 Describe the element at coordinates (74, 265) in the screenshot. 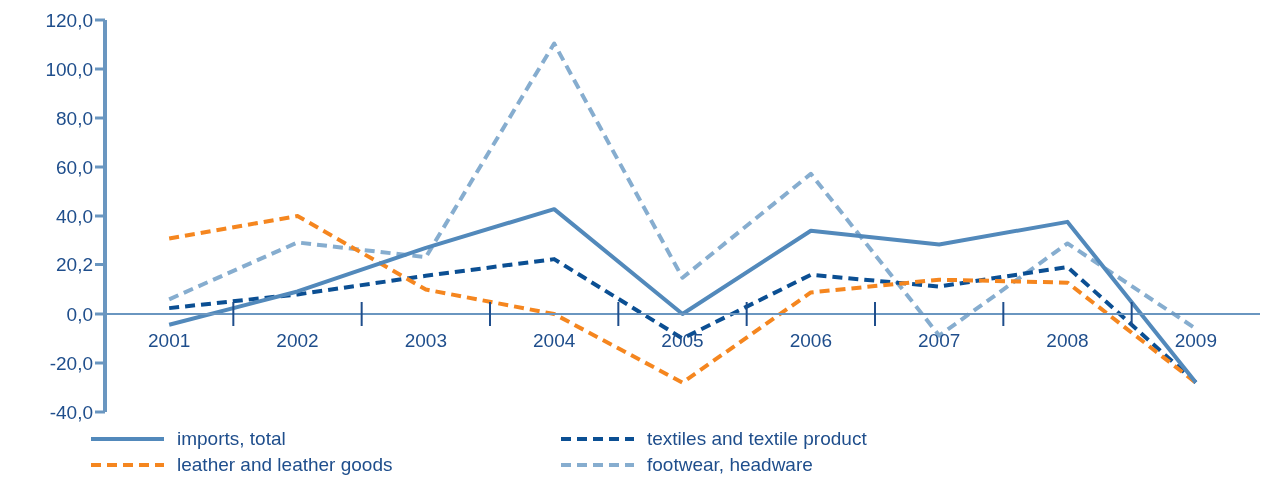

I see `y-tick-label: 20,2` at that location.